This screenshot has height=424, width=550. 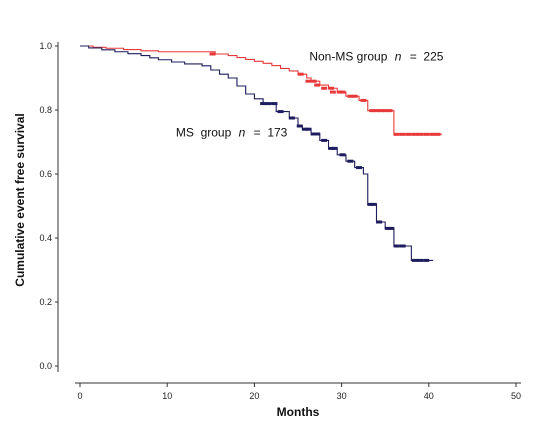 What do you see at coordinates (242, 133) in the screenshot?
I see `annotation-ms-n-symbol: n` at bounding box center [242, 133].